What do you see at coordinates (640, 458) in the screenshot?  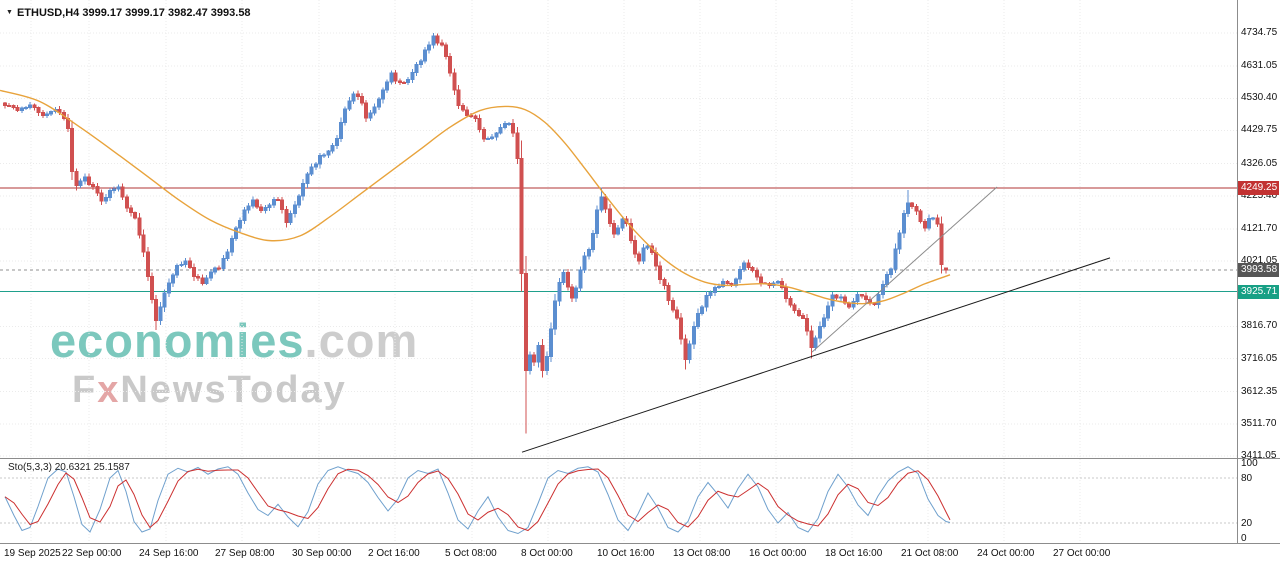 I see `panel-separator` at bounding box center [640, 458].